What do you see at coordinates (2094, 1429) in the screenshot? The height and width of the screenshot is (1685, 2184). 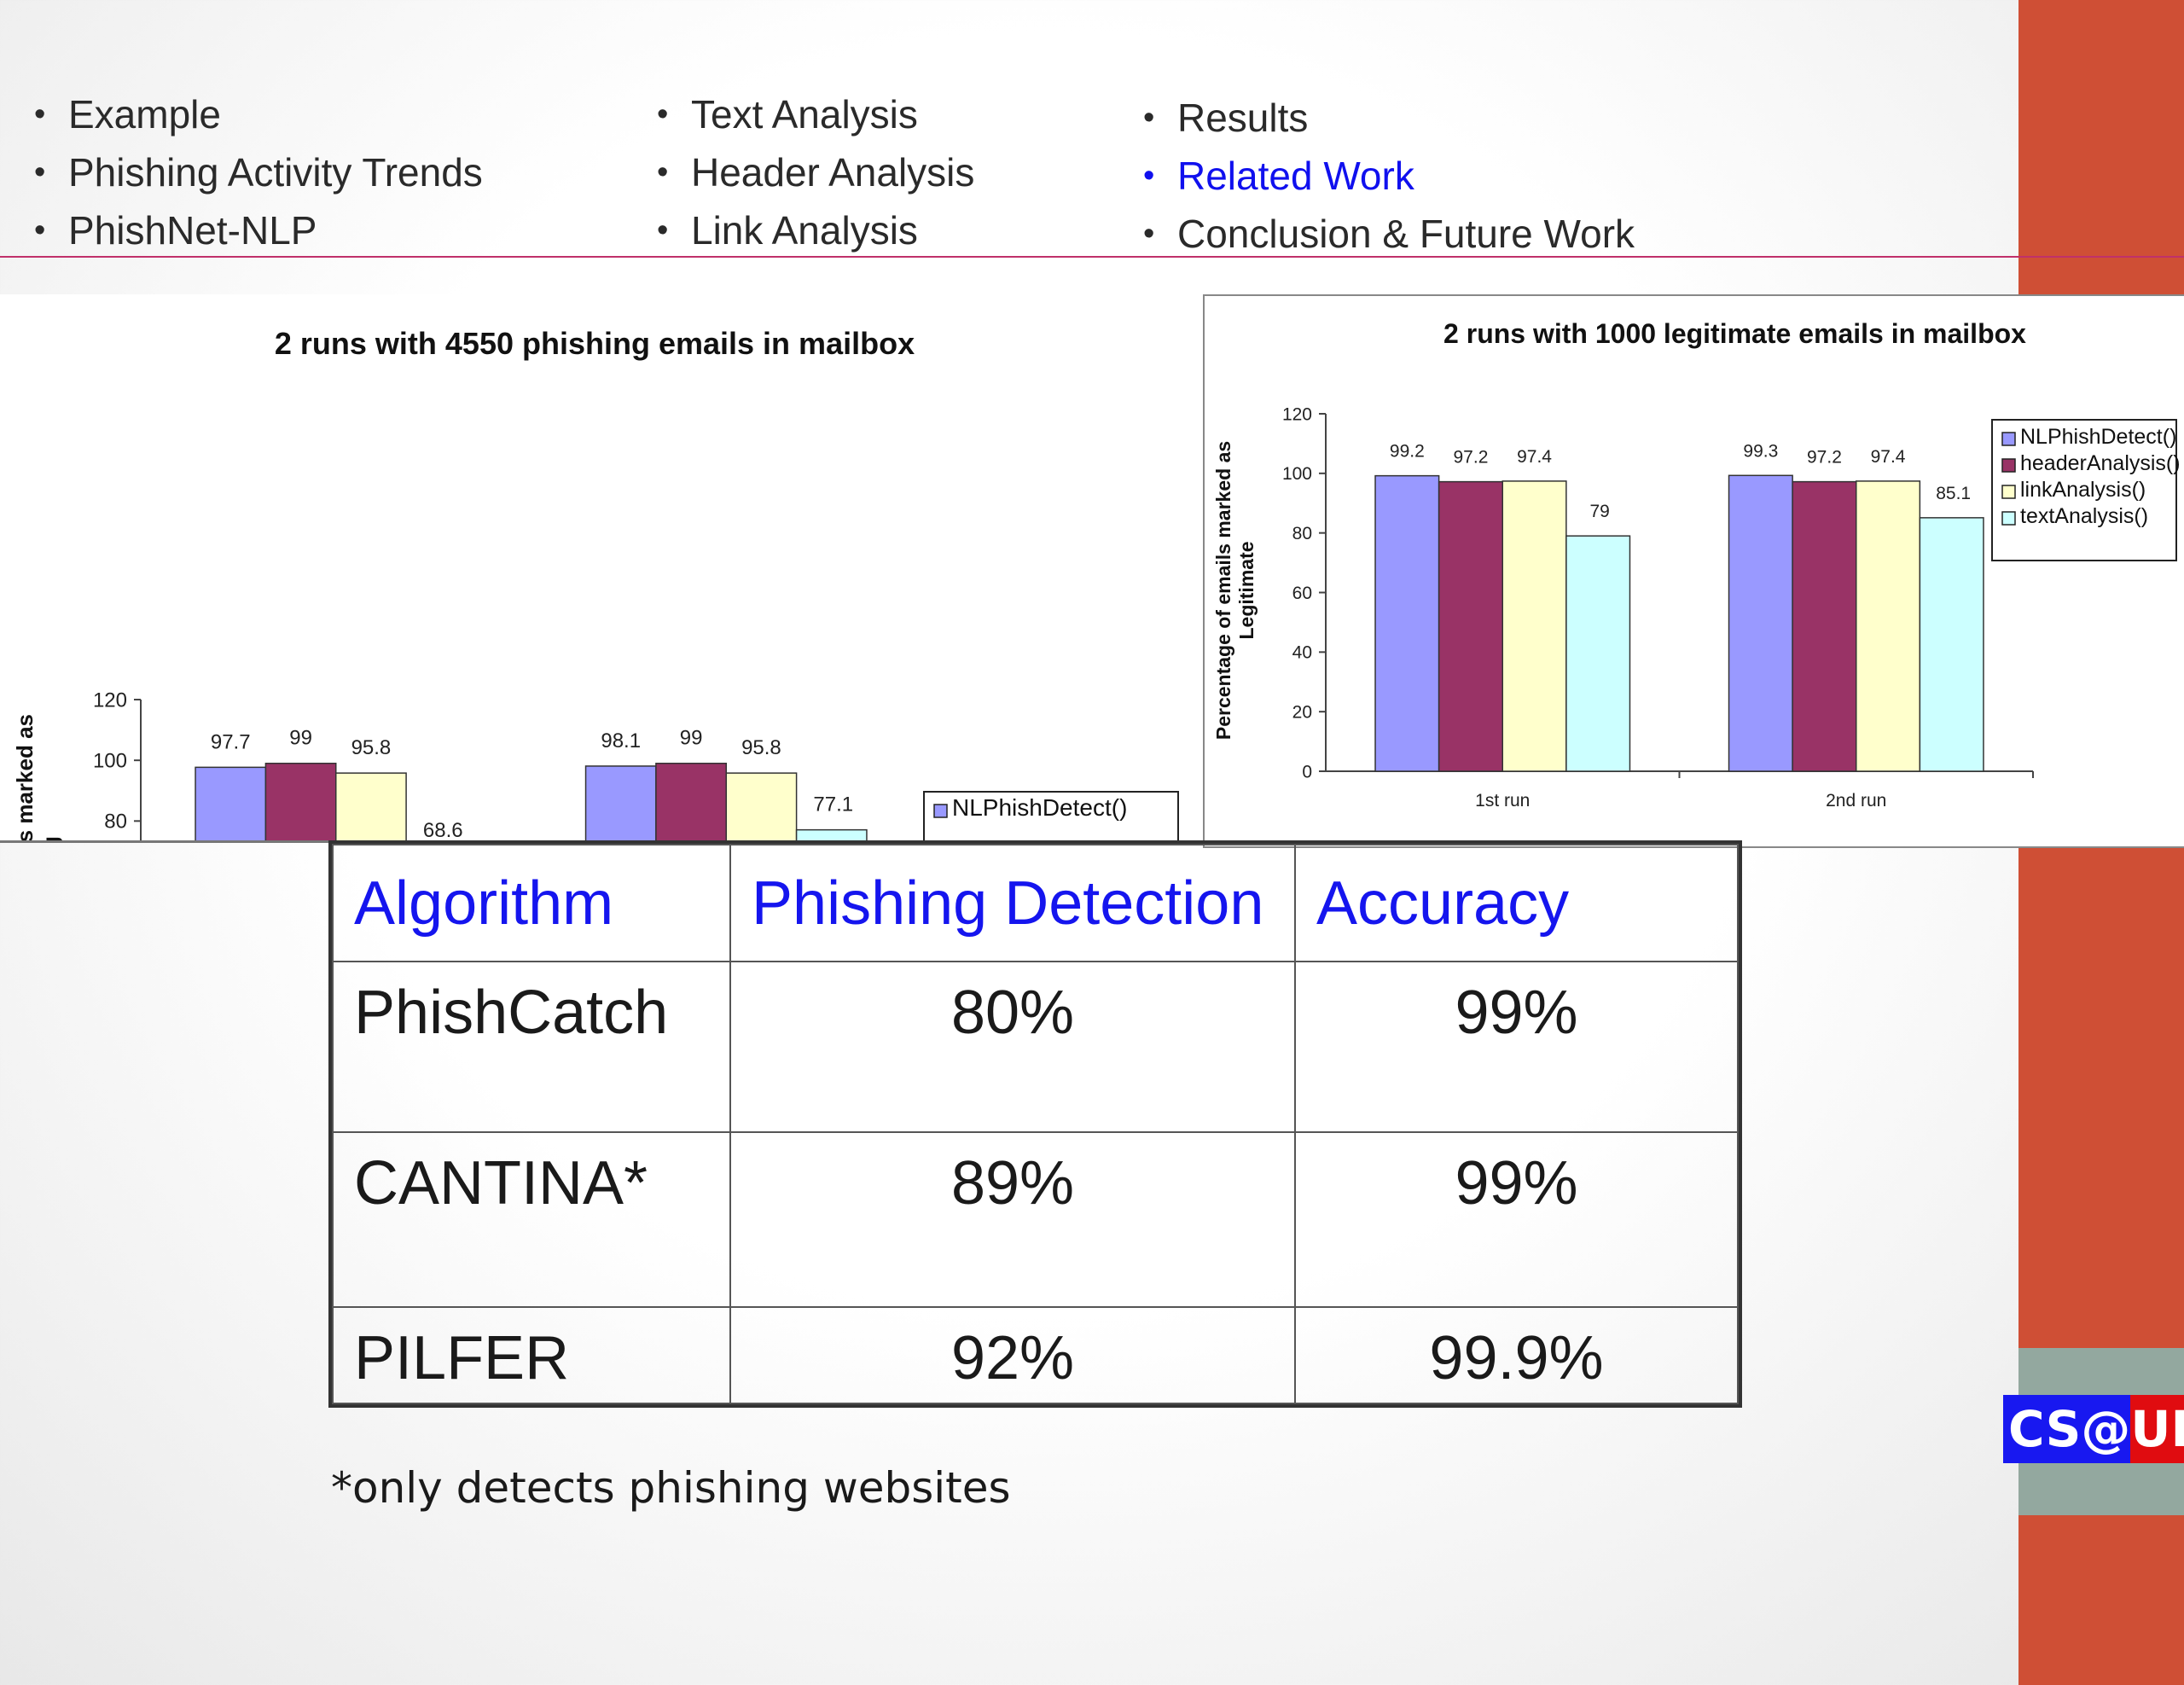 I see `cs-uh-logo: CS@UH` at bounding box center [2094, 1429].